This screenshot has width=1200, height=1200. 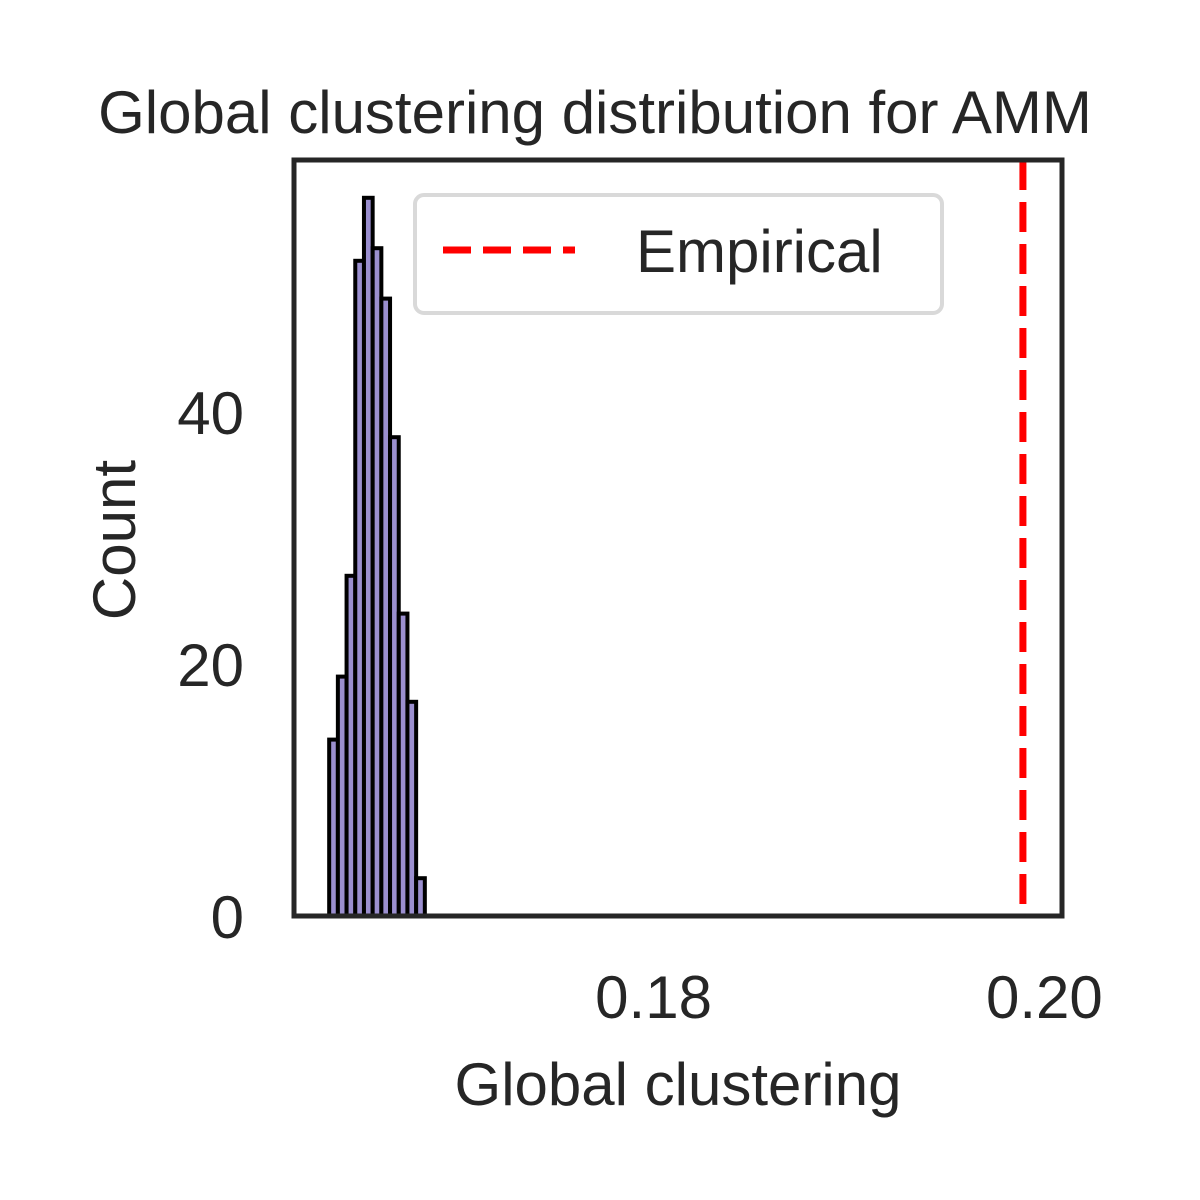 I want to click on y-tick-label-0: 0, so click(x=227, y=917).